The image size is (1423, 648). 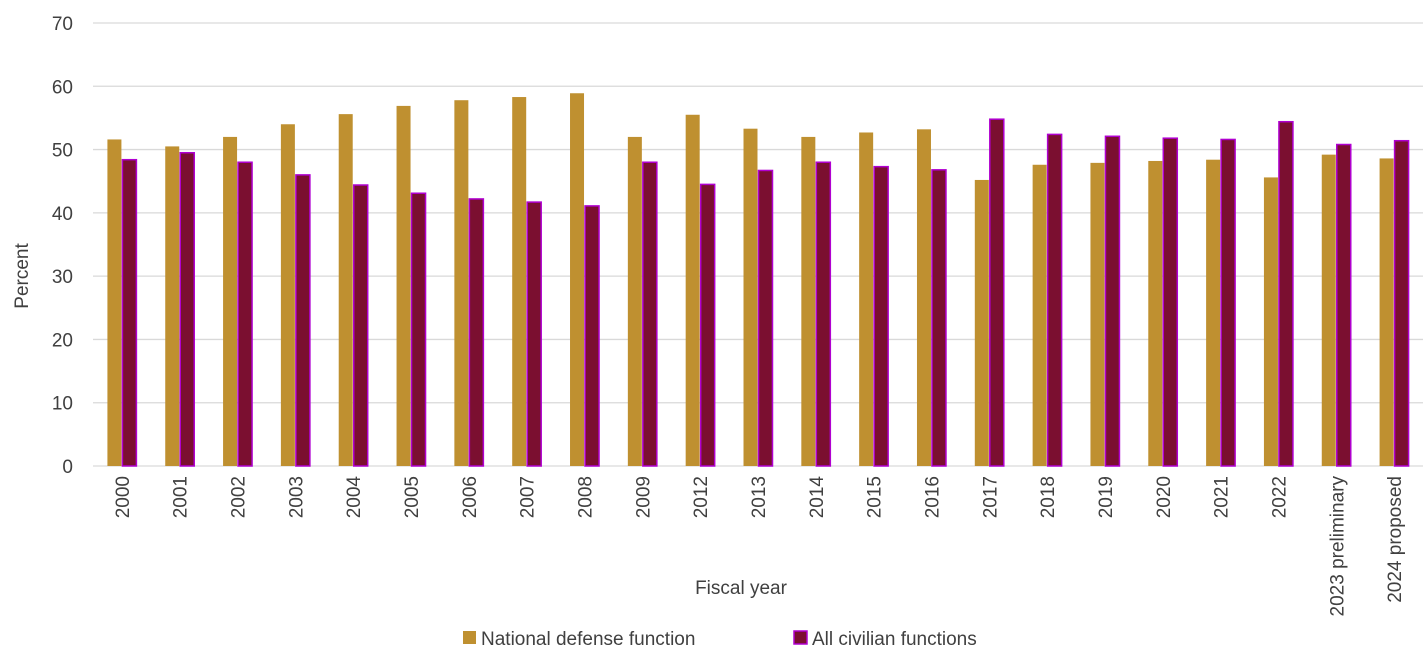 What do you see at coordinates (412, 497) in the screenshot?
I see `x-tick-label: 2005` at bounding box center [412, 497].